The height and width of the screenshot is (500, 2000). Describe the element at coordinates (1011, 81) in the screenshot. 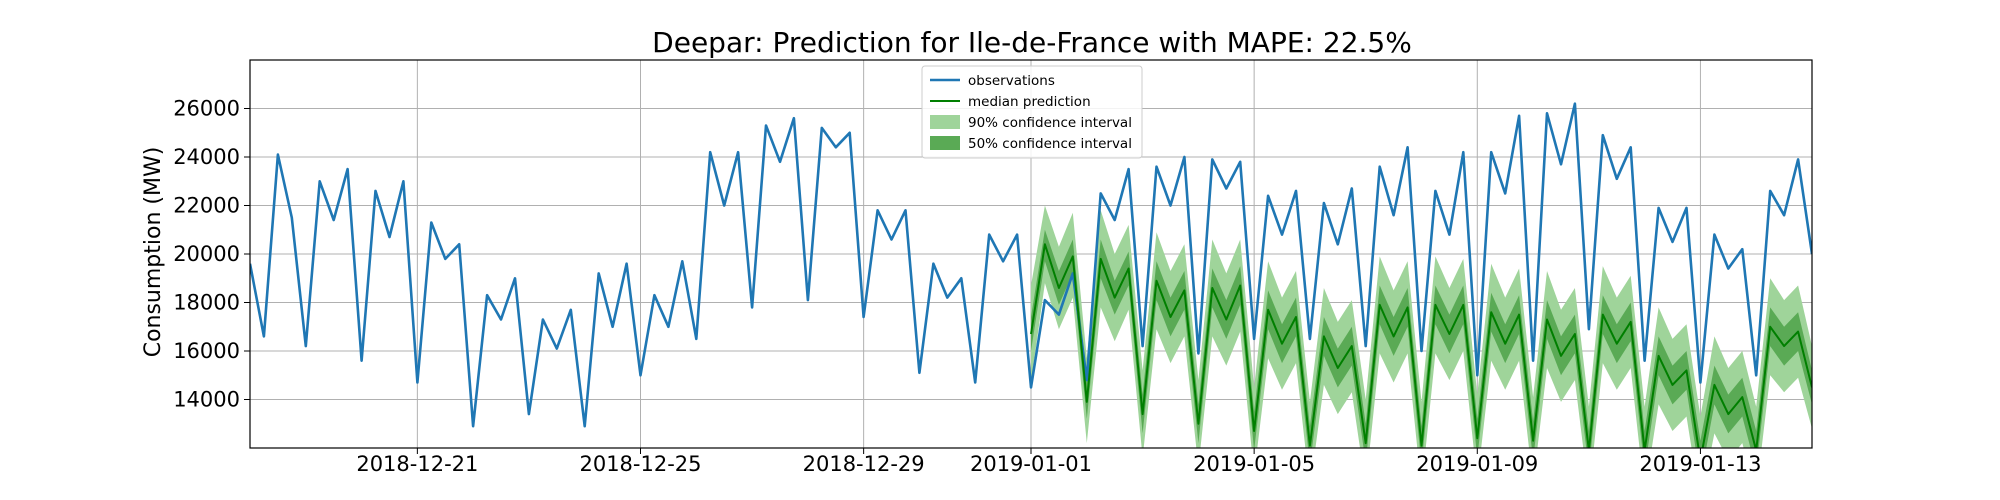

I see `legend-observations-label: observations` at that location.